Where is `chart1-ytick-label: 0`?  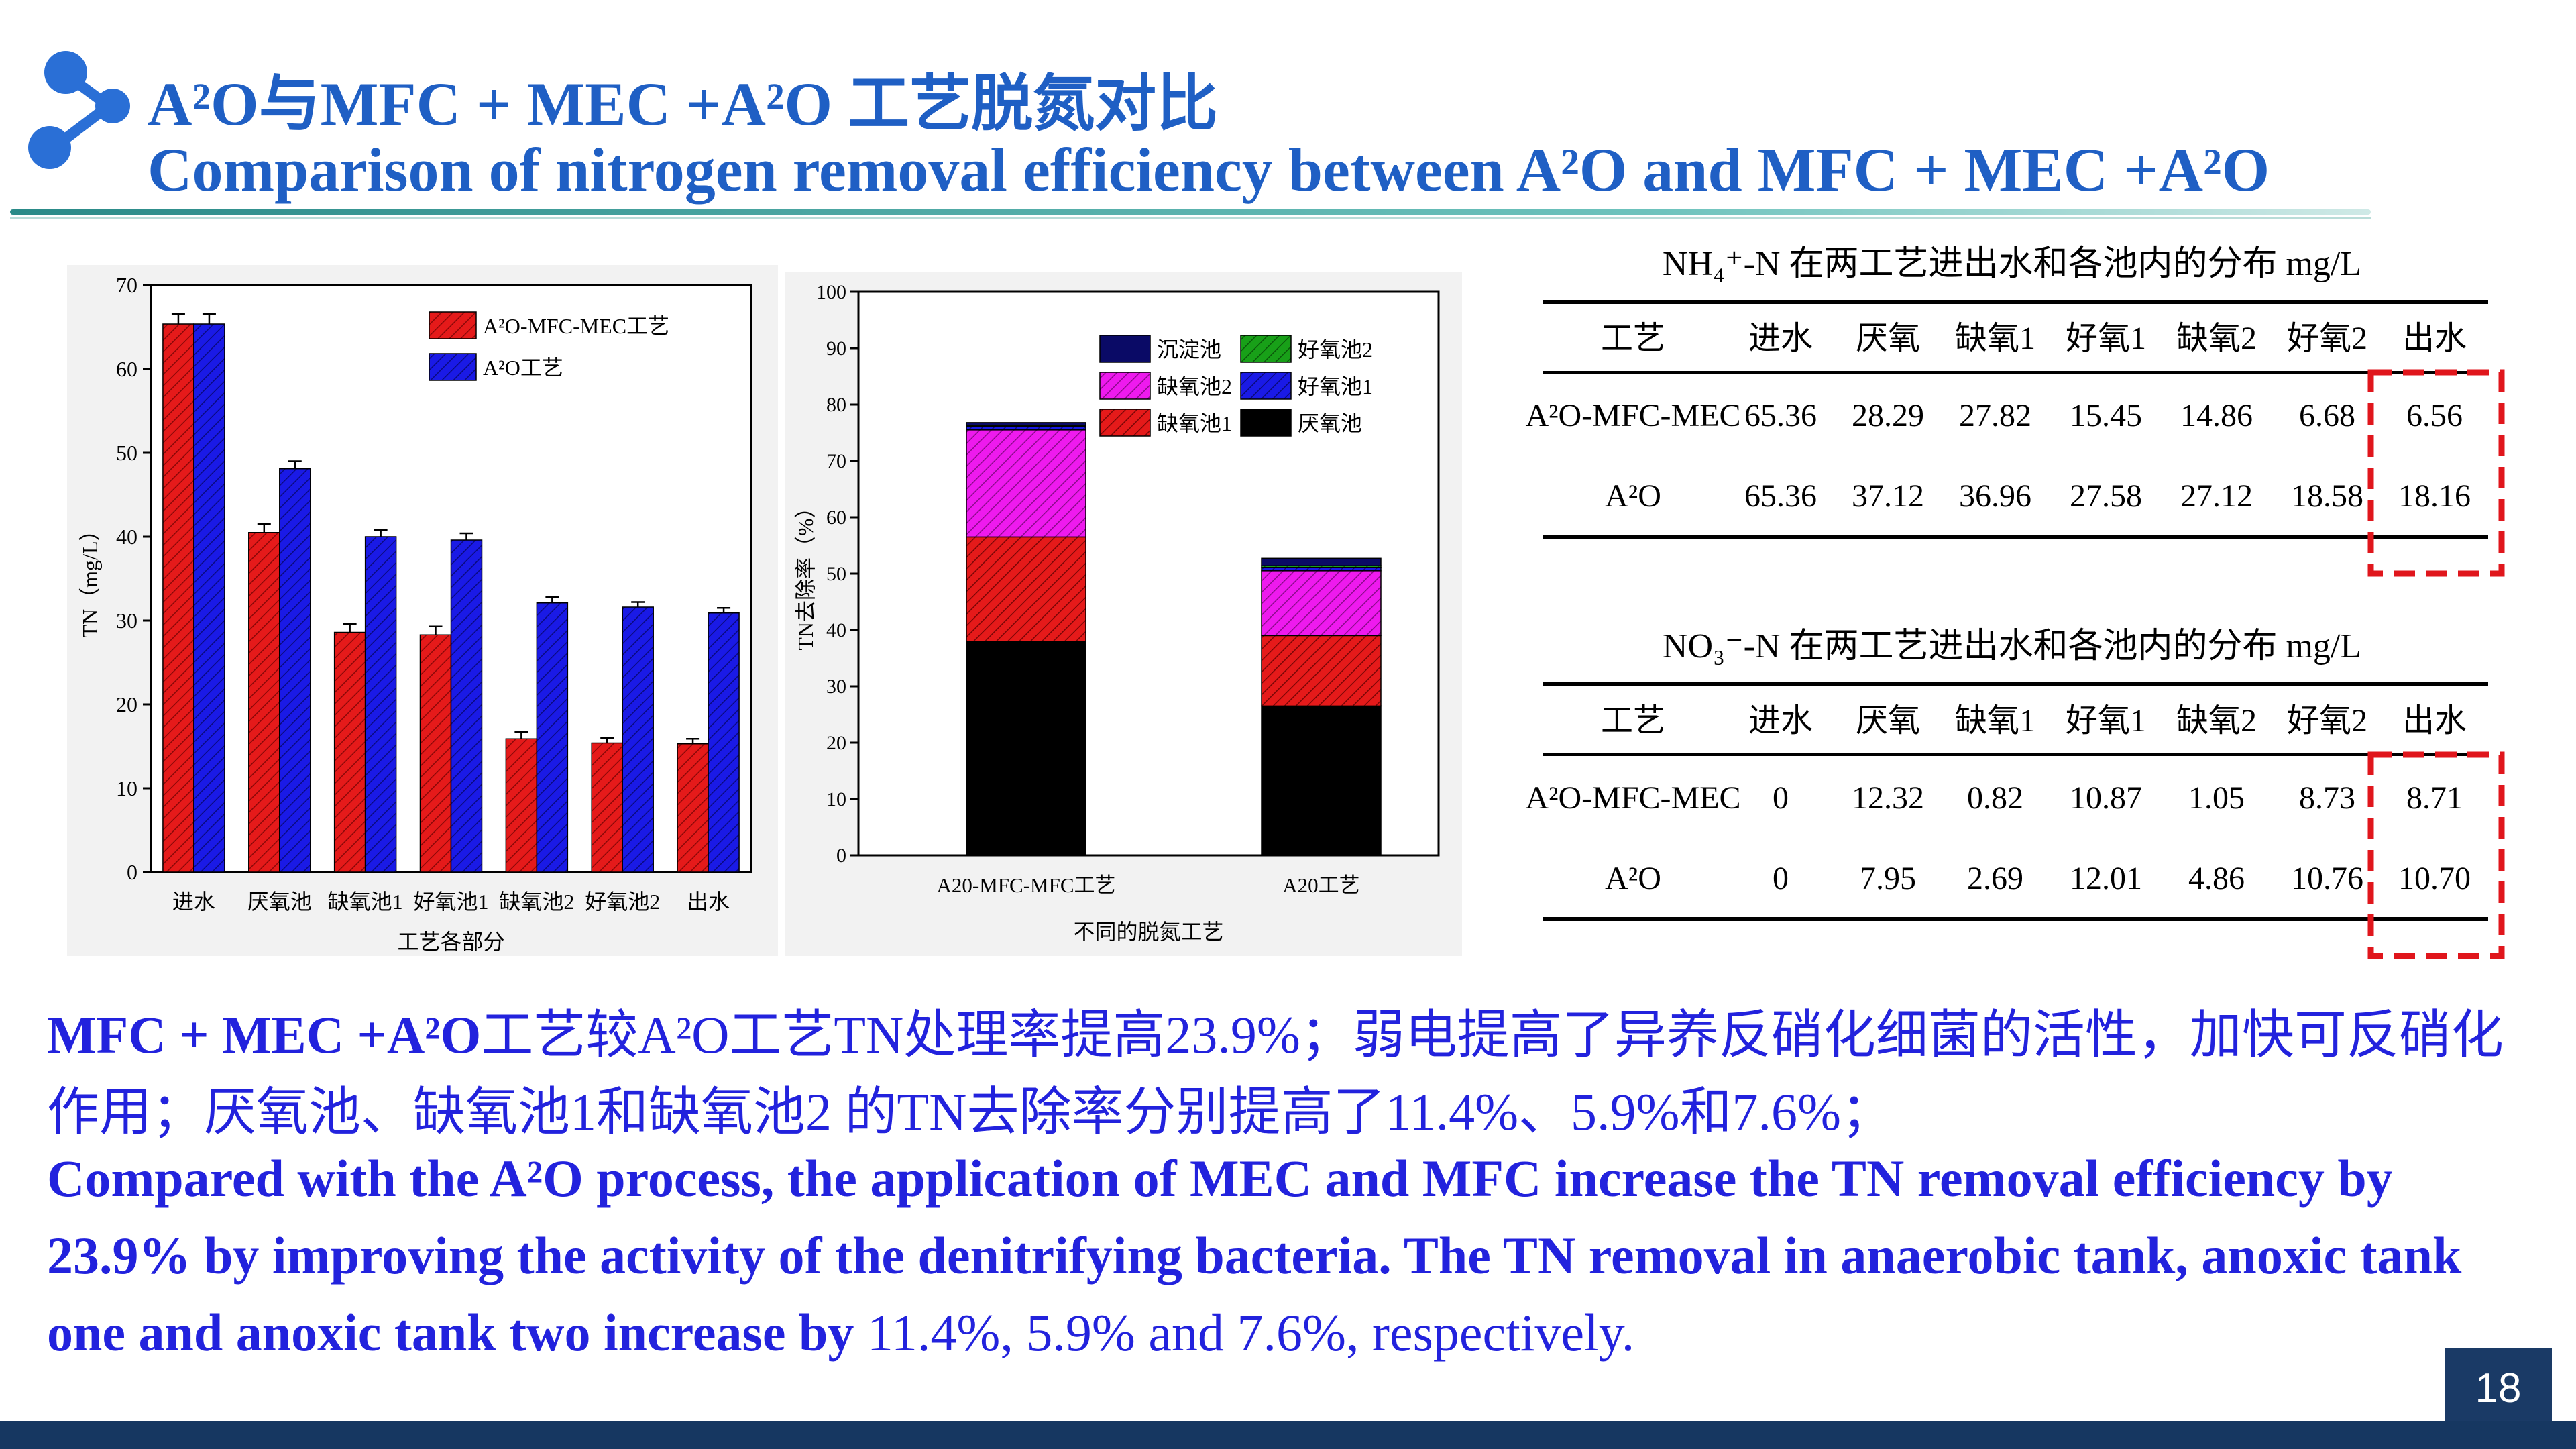 chart1-ytick-label: 0 is located at coordinates (132, 872).